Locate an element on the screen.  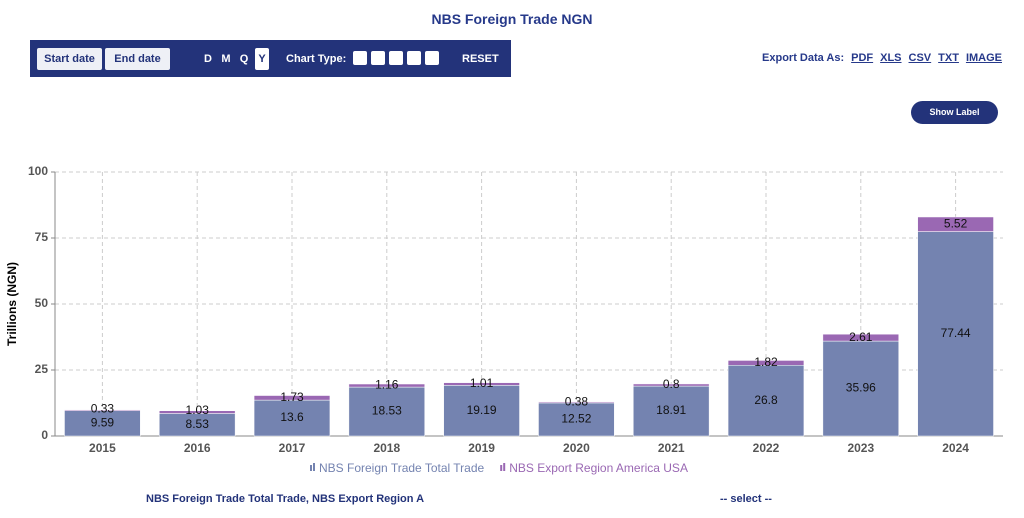
x-tick-label: 2022 is located at coordinates (766, 448).